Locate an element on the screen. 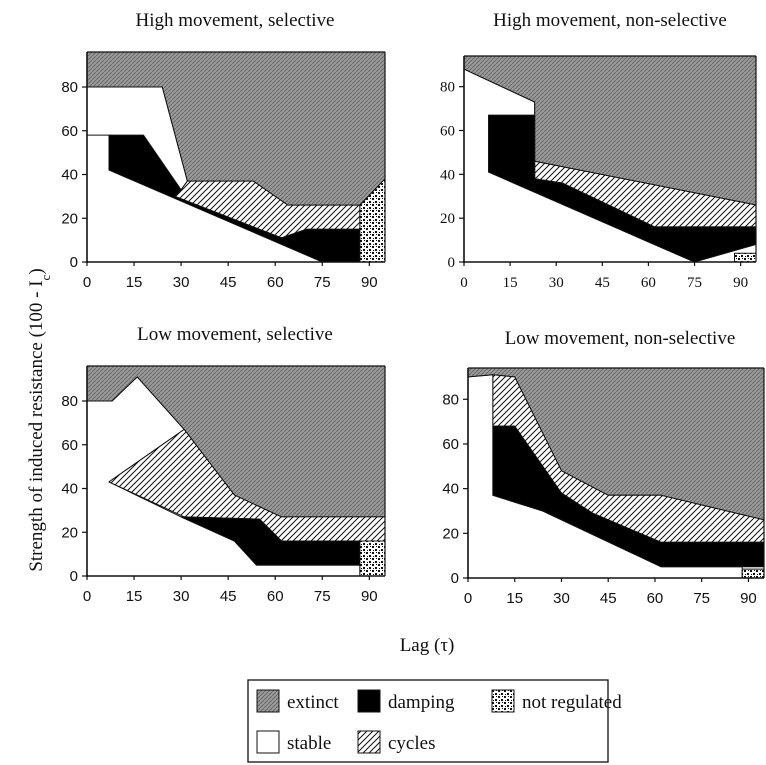 The height and width of the screenshot is (765, 766). legend-item-not-regulated: not regulated is located at coordinates (556, 701).